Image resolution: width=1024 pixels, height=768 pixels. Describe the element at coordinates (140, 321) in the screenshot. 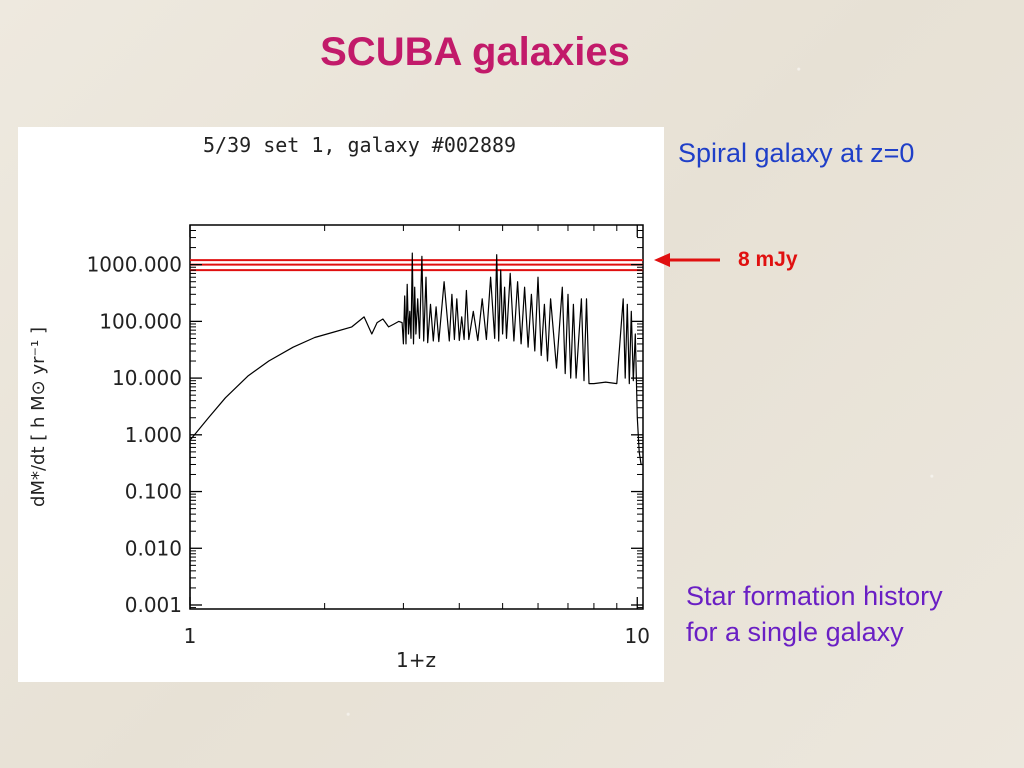

I see `y-tick-label: 100.000` at that location.